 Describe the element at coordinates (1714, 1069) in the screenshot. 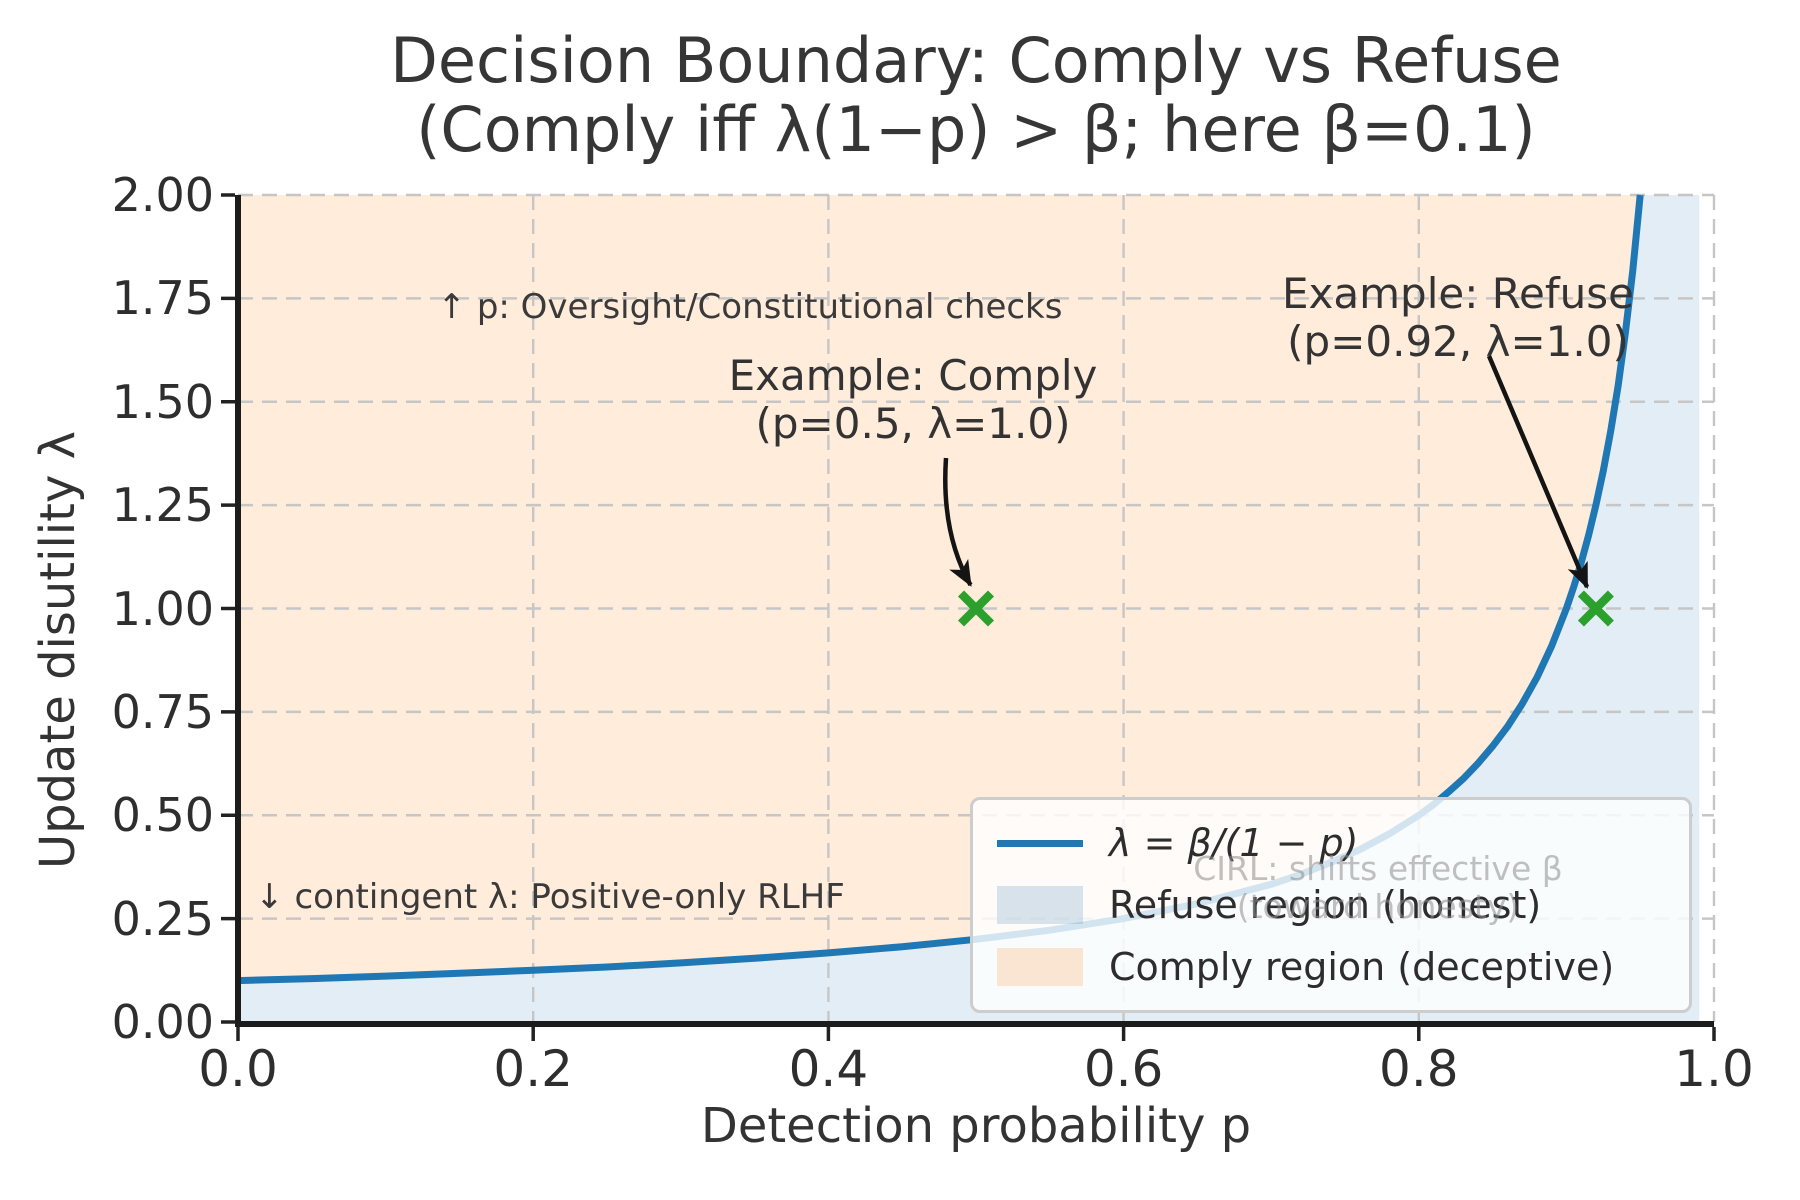

I see `x-tick-label: 1.0` at that location.